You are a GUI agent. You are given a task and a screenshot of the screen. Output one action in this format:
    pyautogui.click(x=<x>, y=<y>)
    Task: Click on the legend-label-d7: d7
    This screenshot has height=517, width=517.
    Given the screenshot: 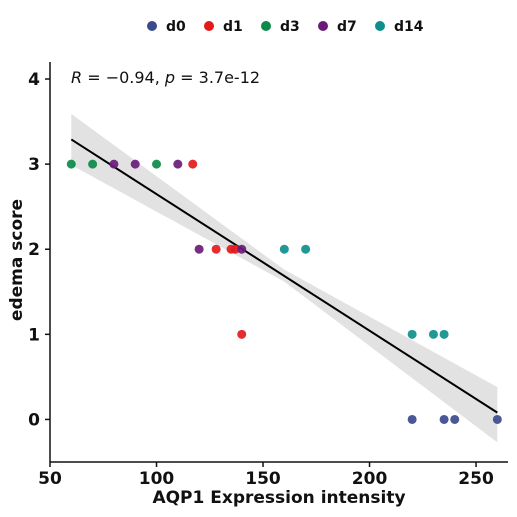 What is the action you would take?
    pyautogui.click(x=347, y=27)
    